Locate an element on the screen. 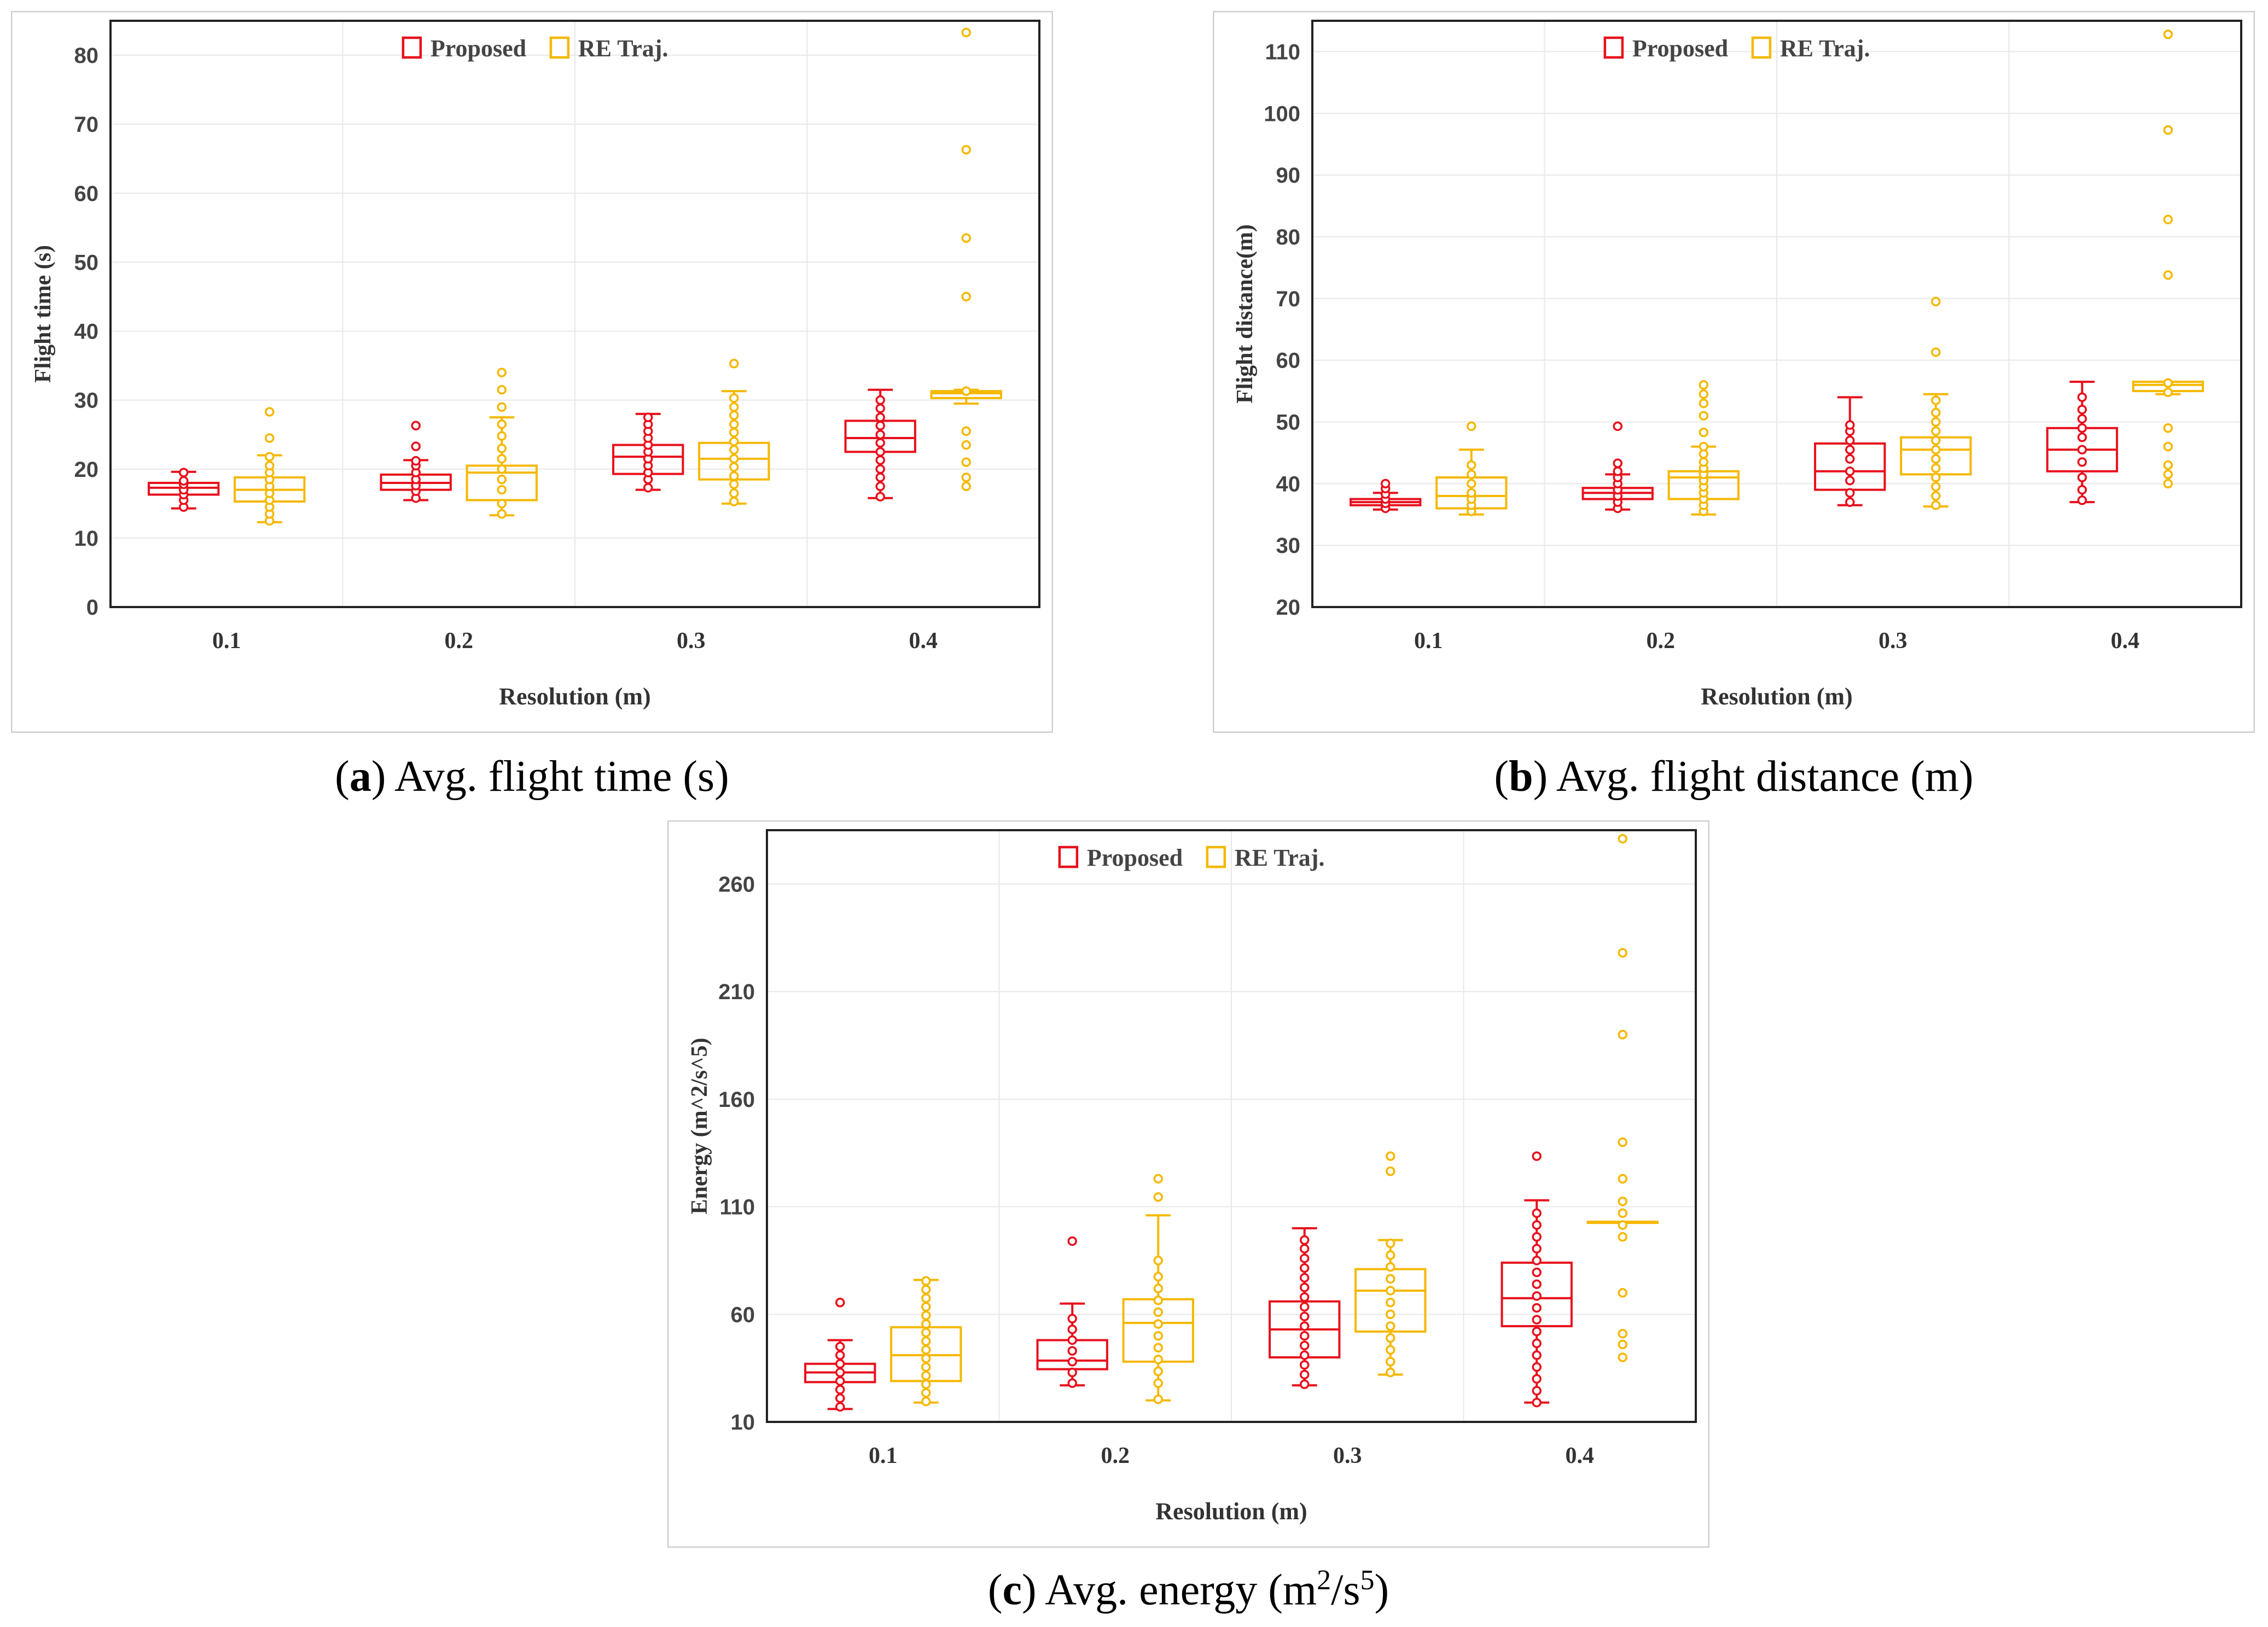  x-tick-label: 0.3 is located at coordinates (691, 641).